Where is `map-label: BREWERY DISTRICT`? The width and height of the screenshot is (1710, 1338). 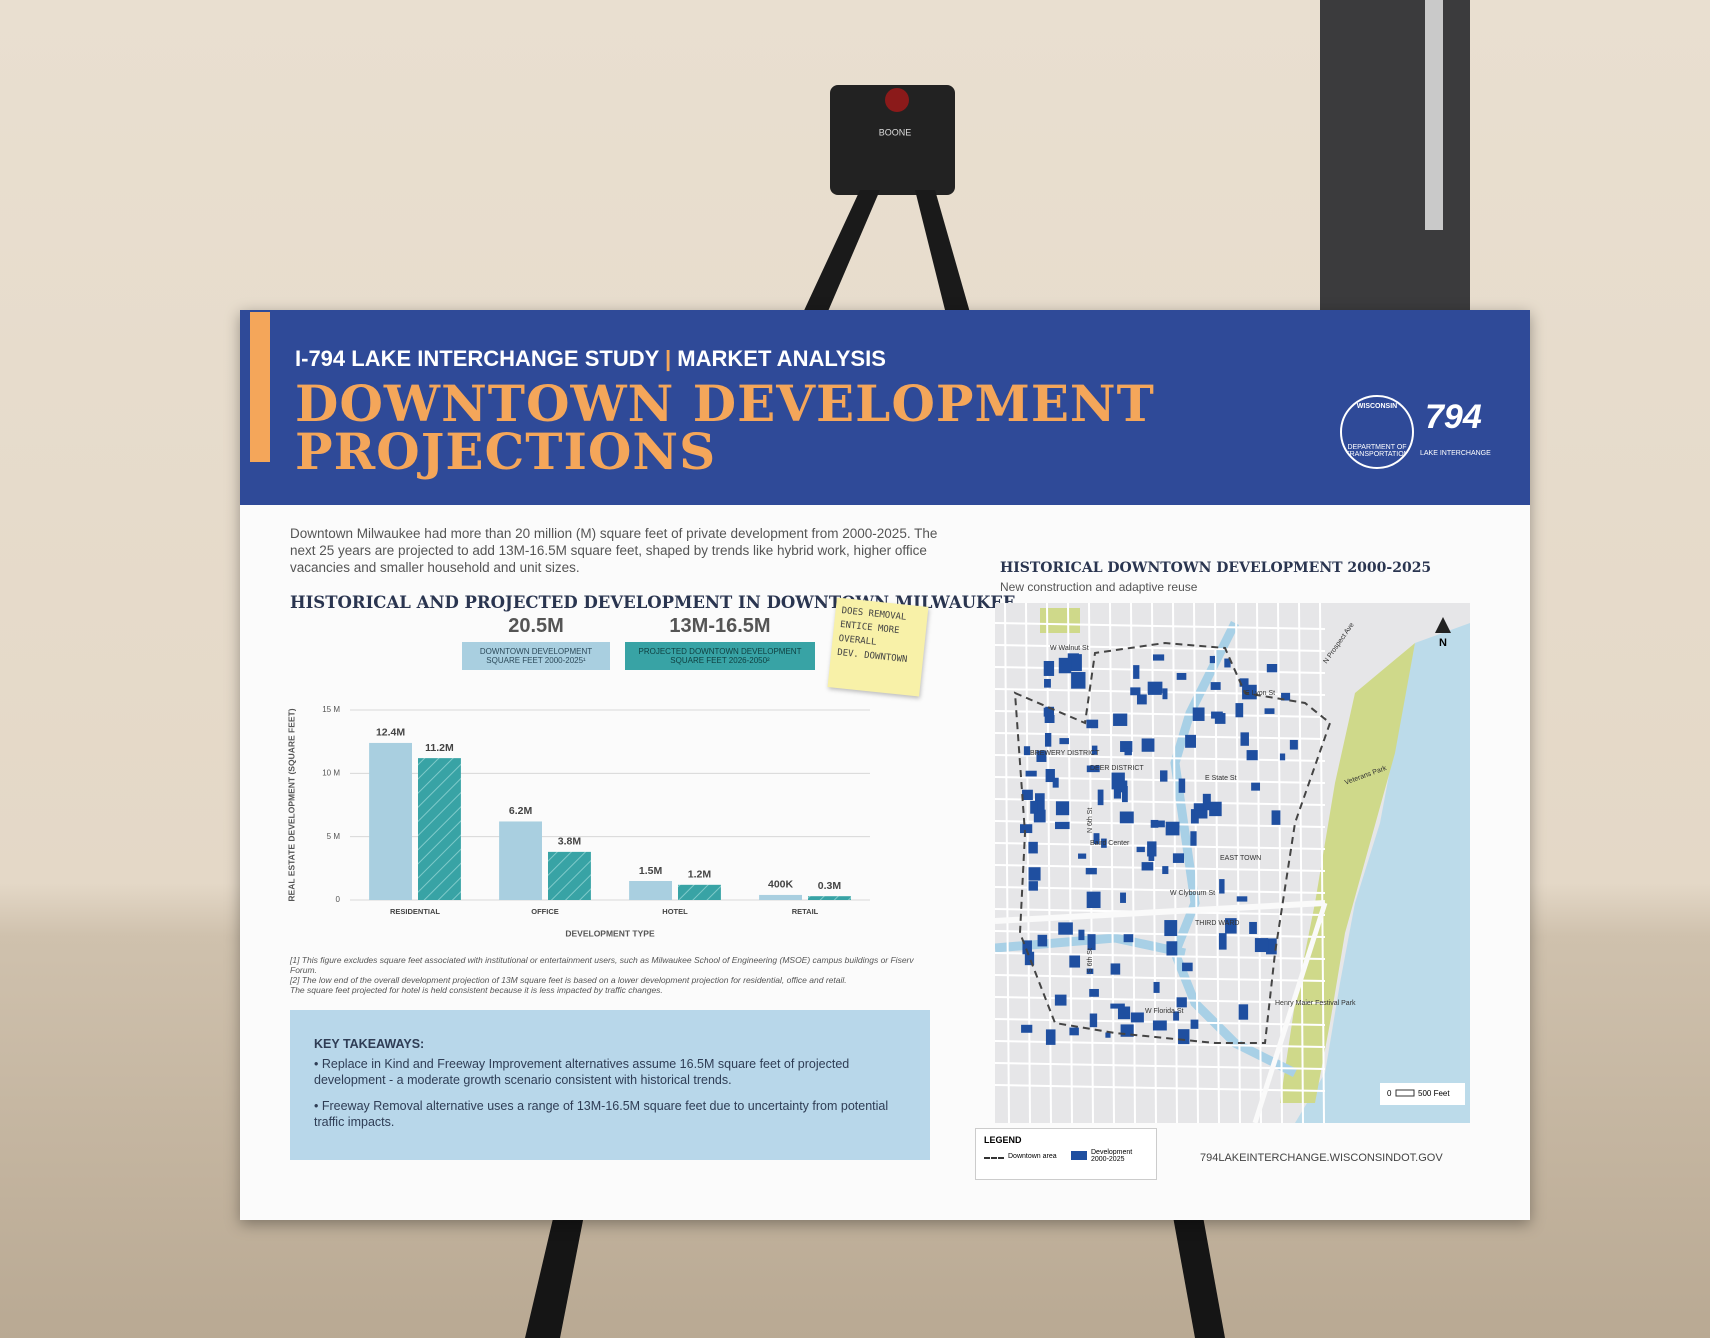
map-label: BREWERY DISTRICT is located at coordinates (1065, 753).